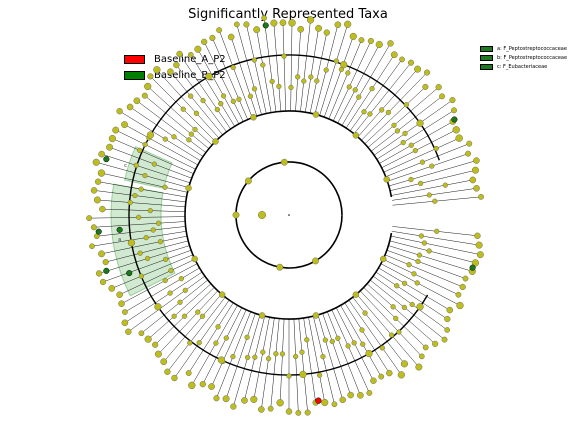  I want to click on clade-legend-label: c: F_Eubacteriaceae, so click(522, 66).